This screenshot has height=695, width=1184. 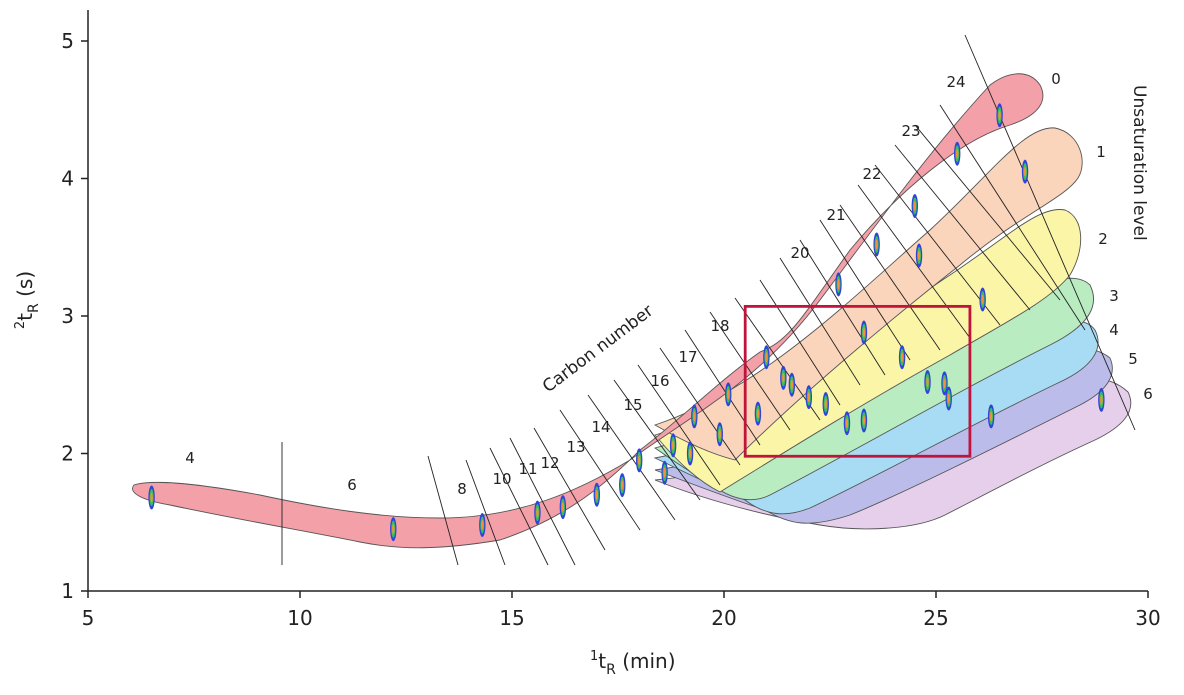 What do you see at coordinates (687, 357) in the screenshot?
I see `carbon-number-17: 17` at bounding box center [687, 357].